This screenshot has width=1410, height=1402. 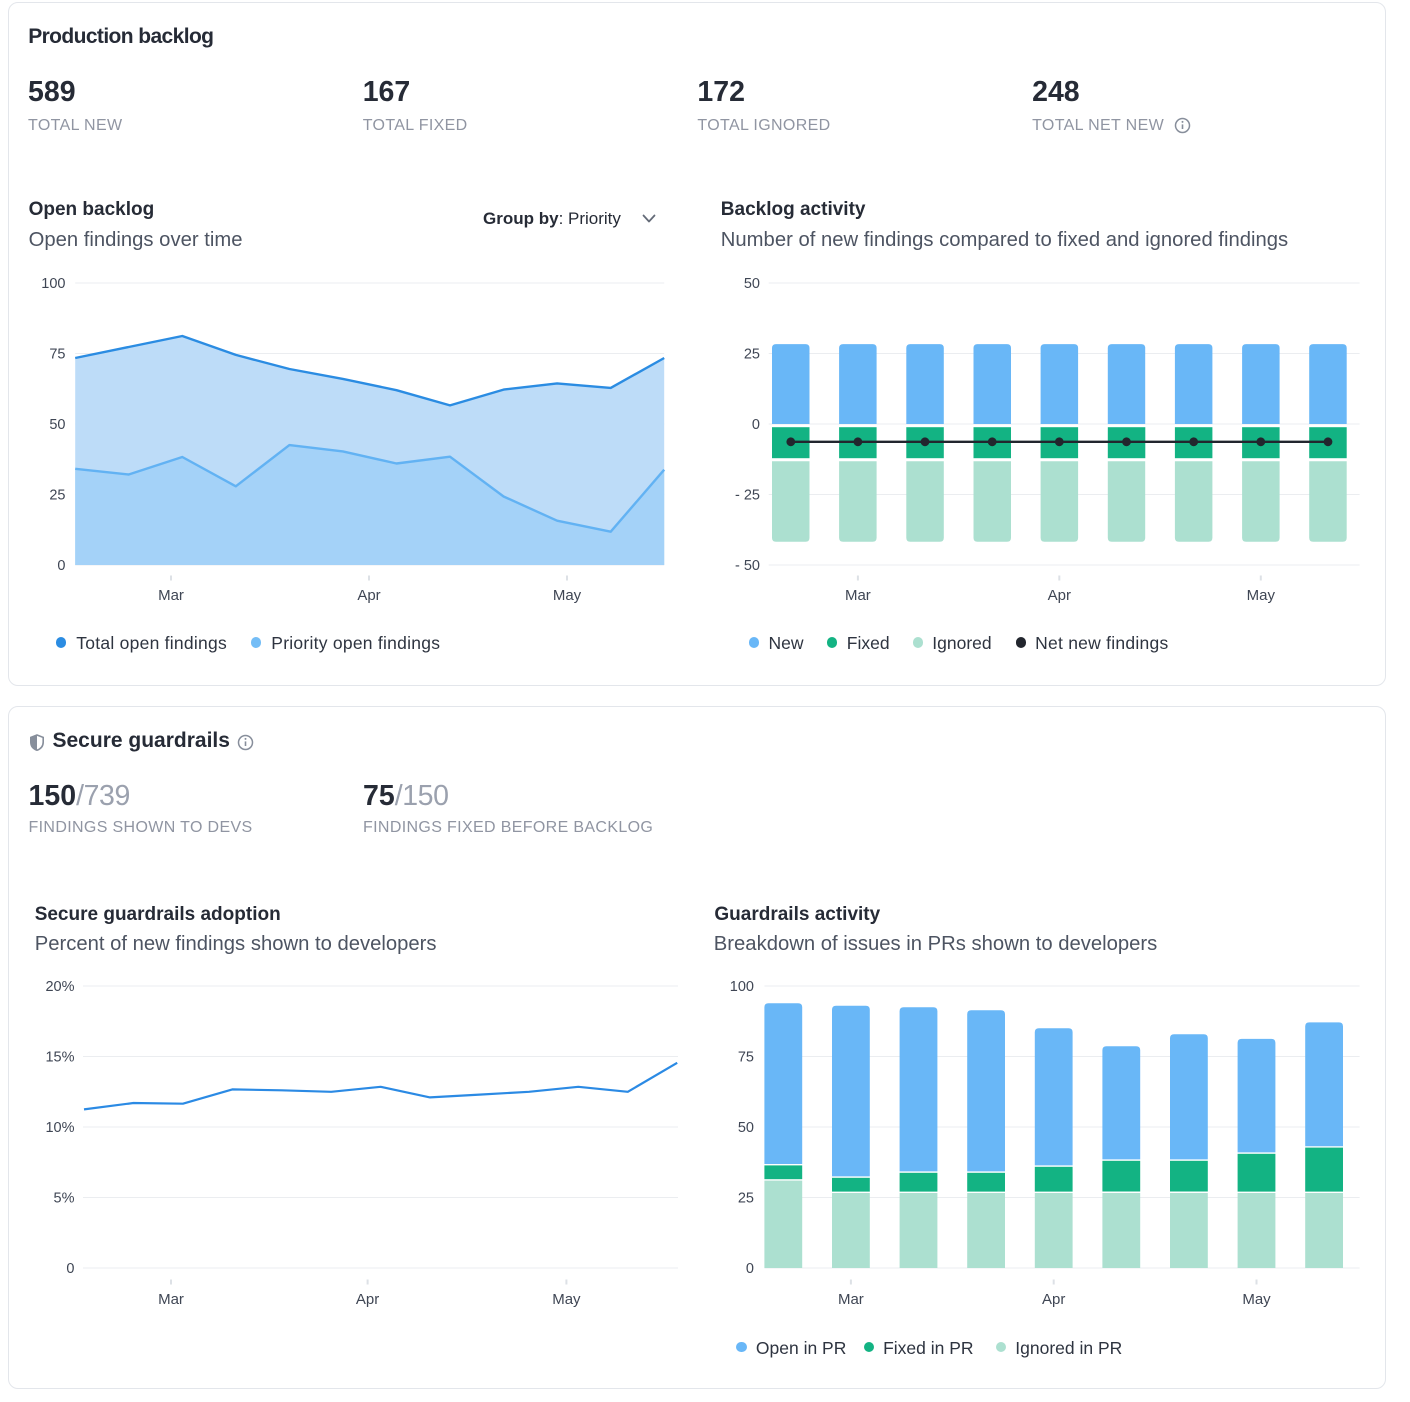 What do you see at coordinates (59, 1128) in the screenshot?
I see `svg-text: 10%` at bounding box center [59, 1128].